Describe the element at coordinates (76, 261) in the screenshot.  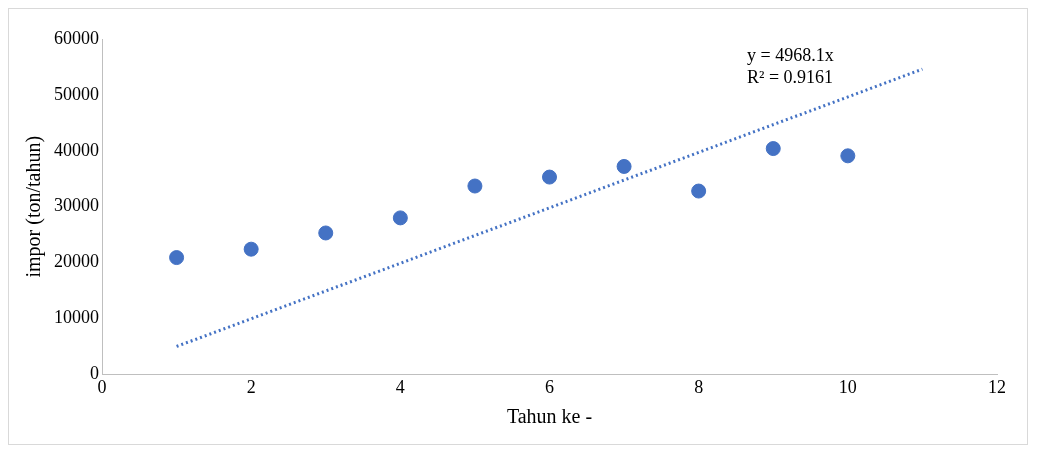
I see `y-tick-label: 20000` at that location.